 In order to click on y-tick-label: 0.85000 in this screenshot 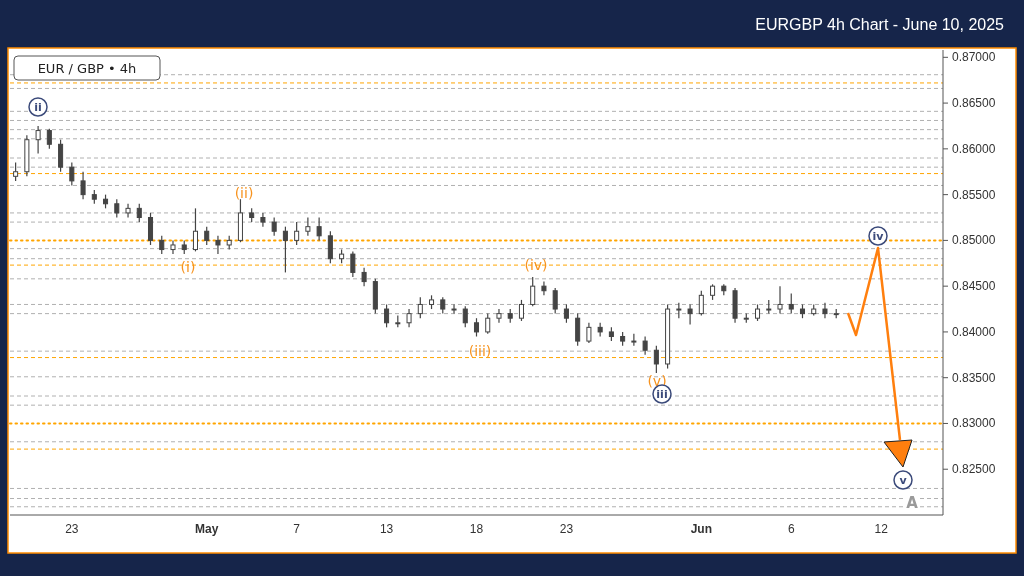, I will do `click(974, 240)`.